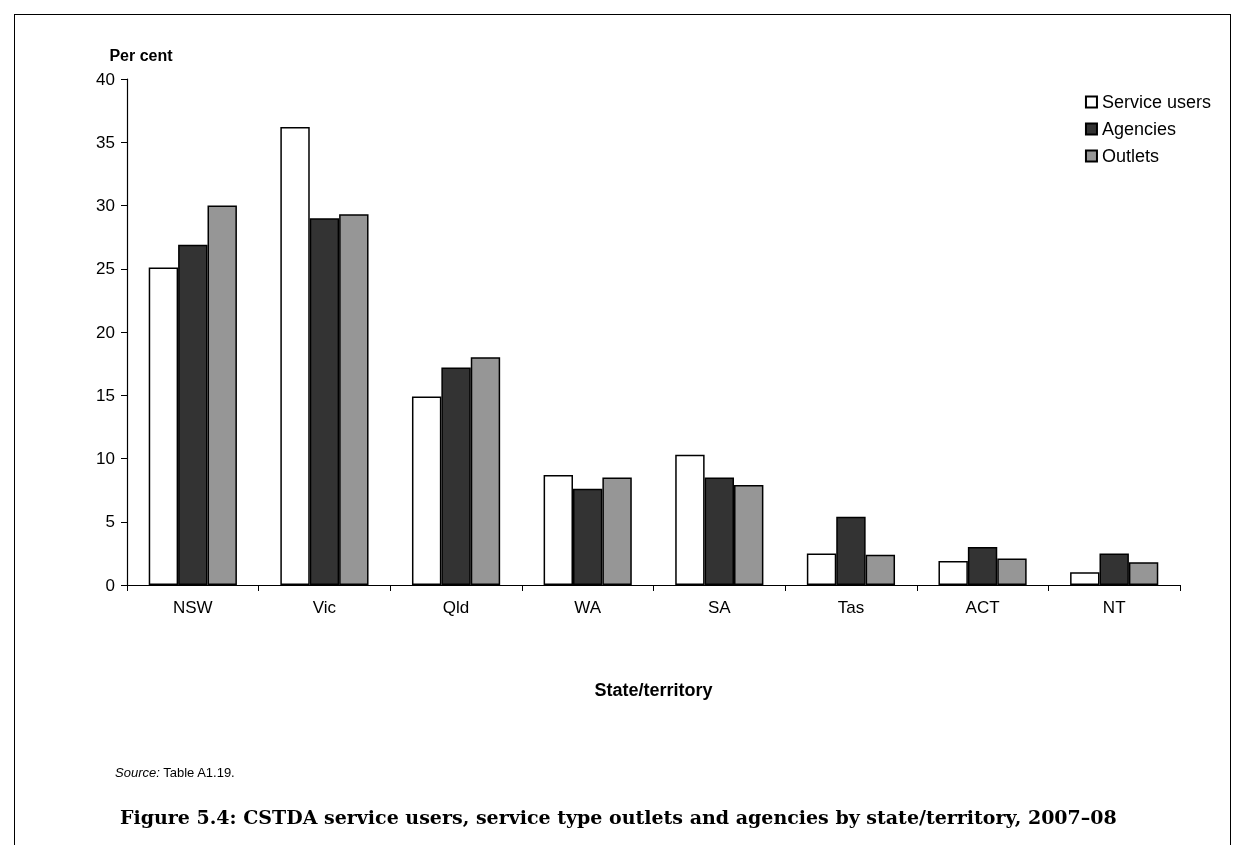 The image size is (1234, 845). I want to click on x-tick-label: NSW, so click(192, 607).